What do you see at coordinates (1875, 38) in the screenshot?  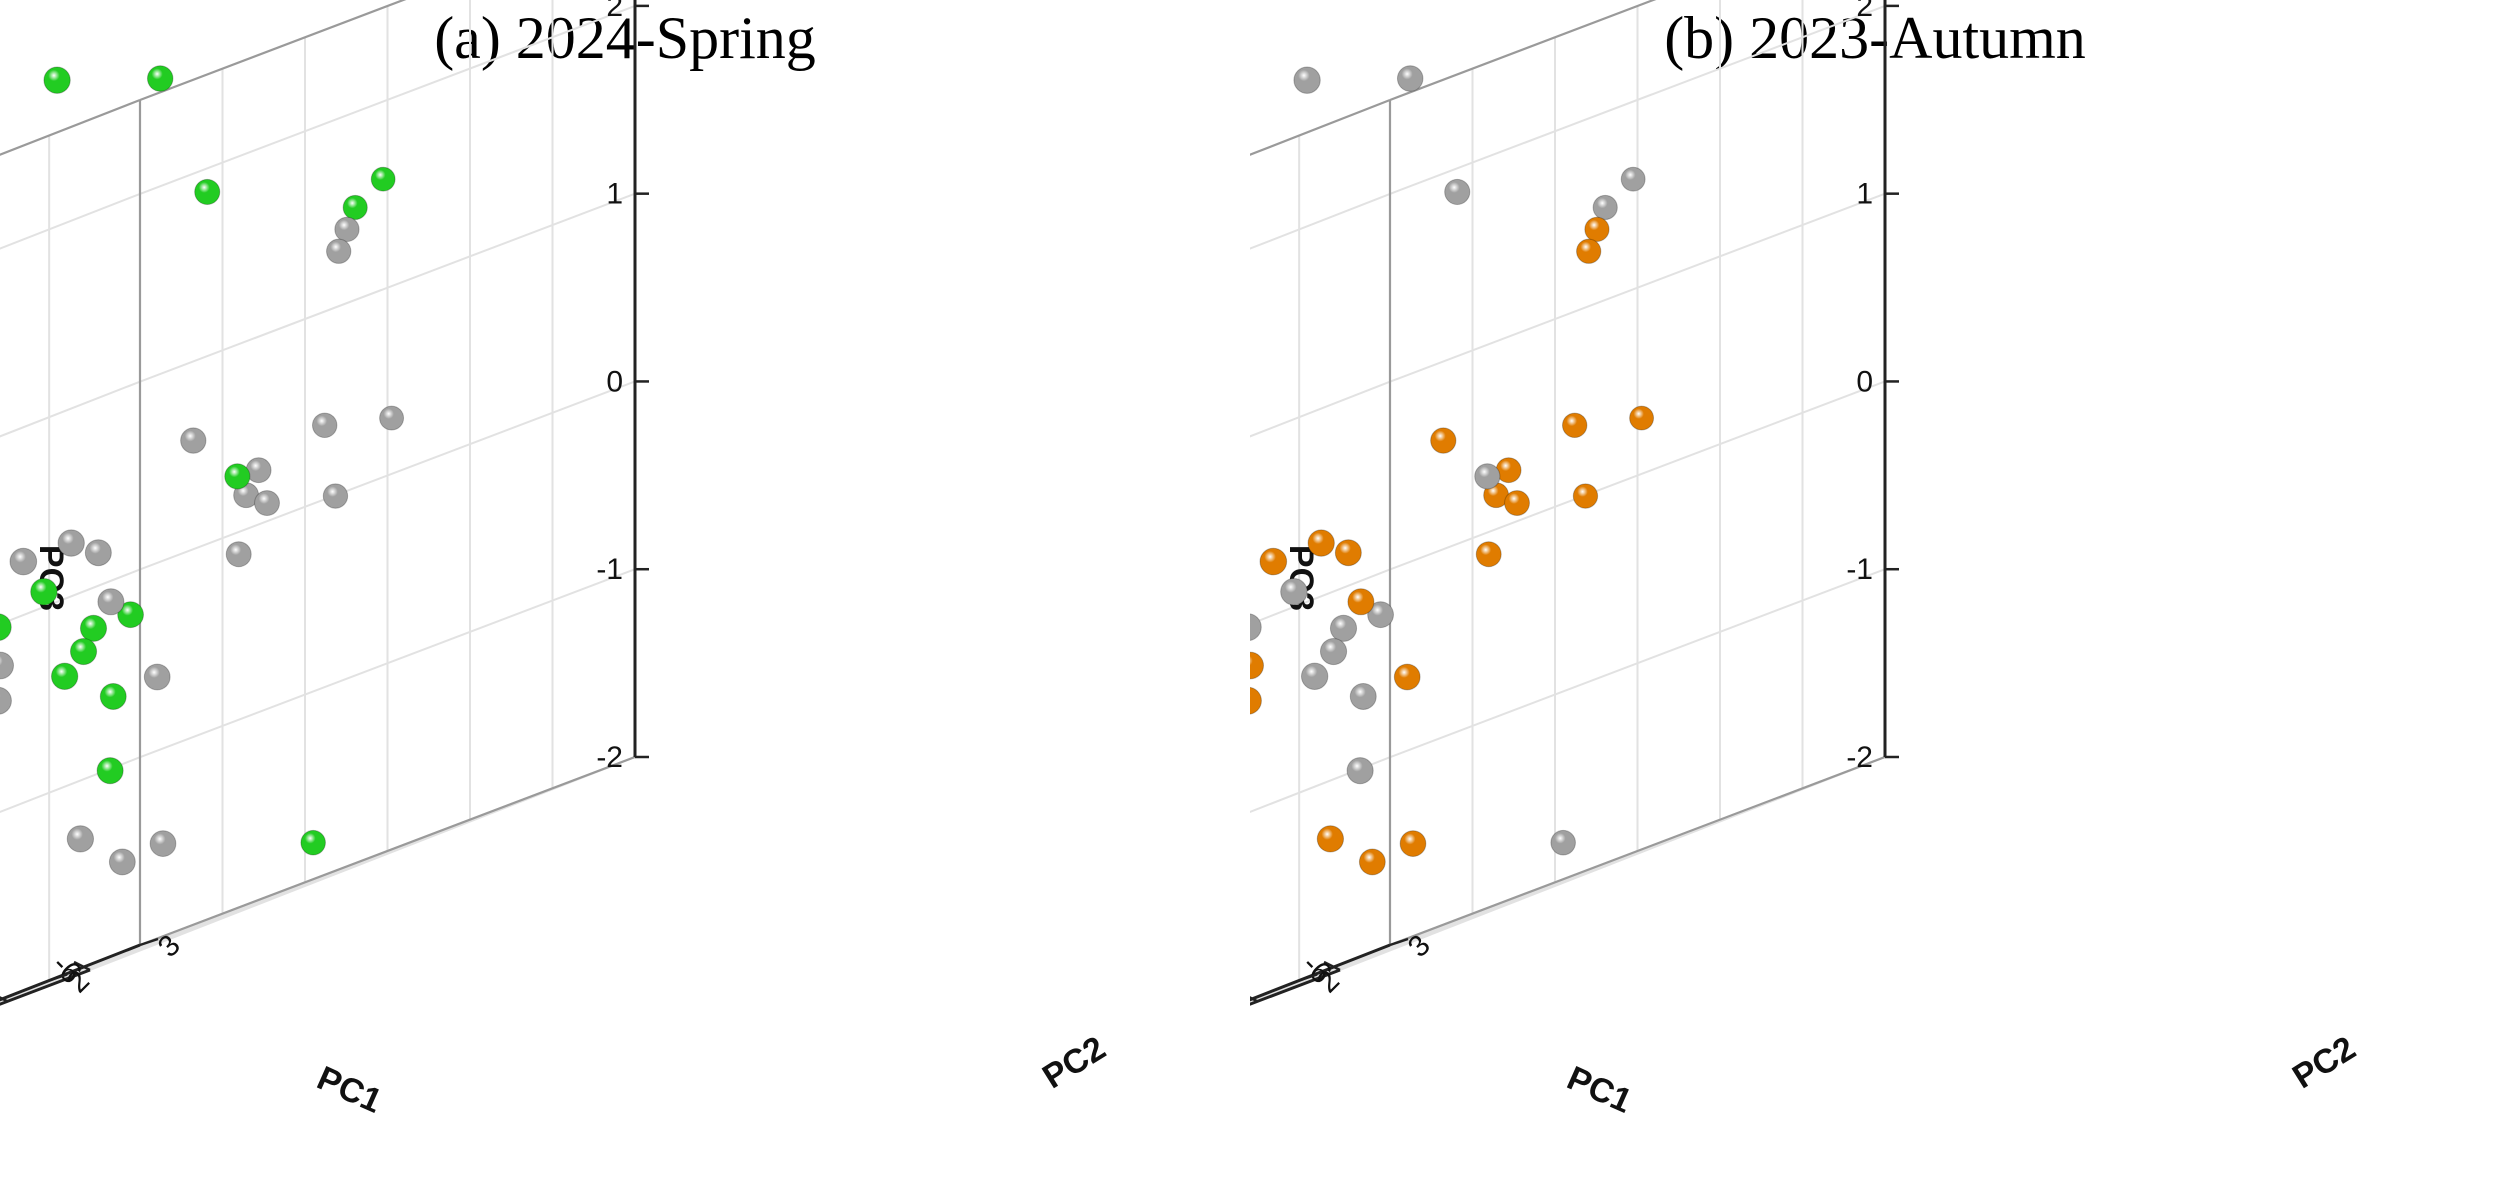 I see `chart-title-b: (b) 2023-Autumn` at bounding box center [1875, 38].